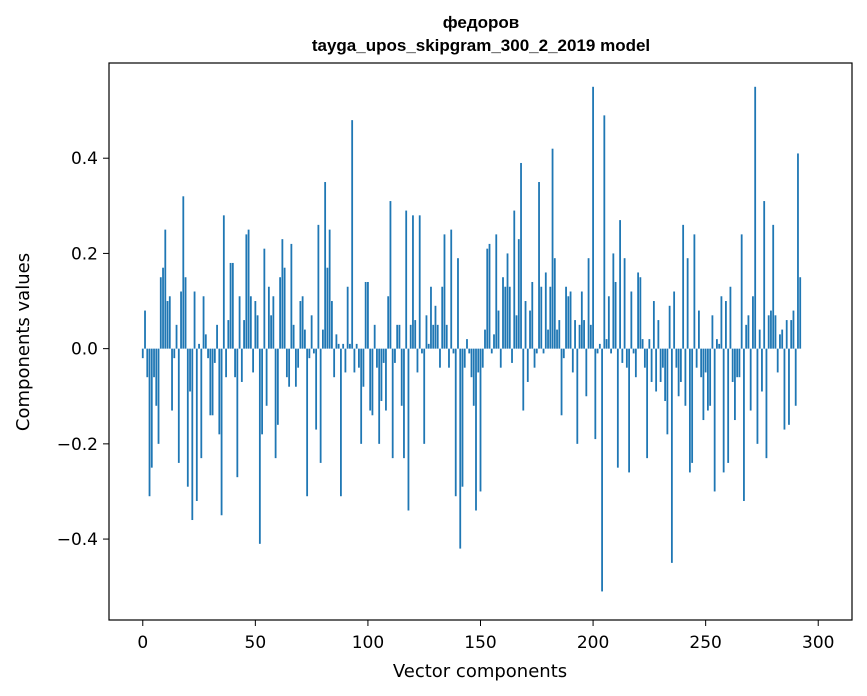  I want to click on x-tick-label: 250, so click(705, 643).